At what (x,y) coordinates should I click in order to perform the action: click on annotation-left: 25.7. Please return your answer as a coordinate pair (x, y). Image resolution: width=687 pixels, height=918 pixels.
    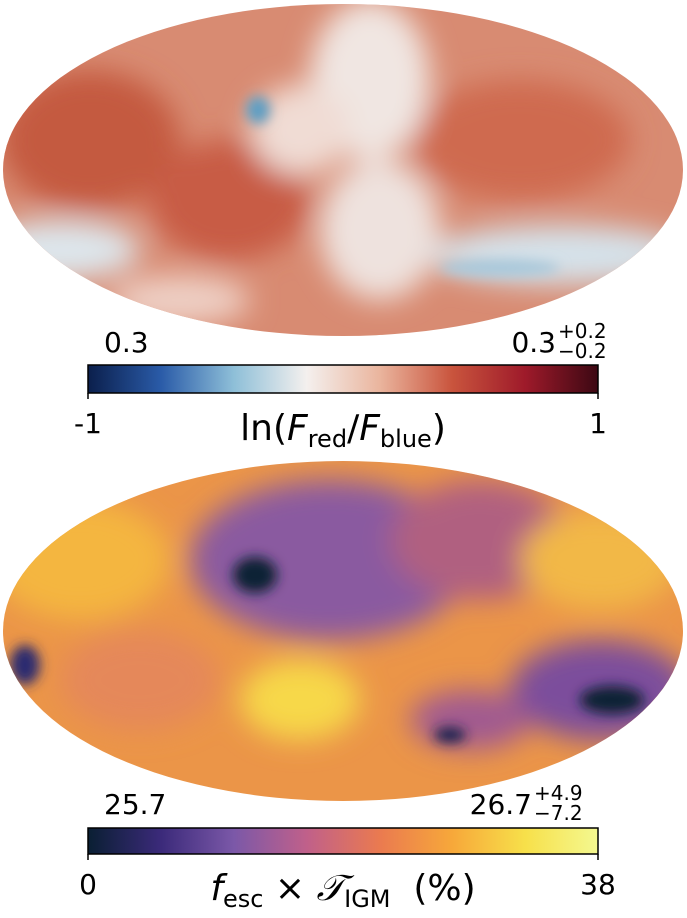
    Looking at the image, I should click on (135, 804).